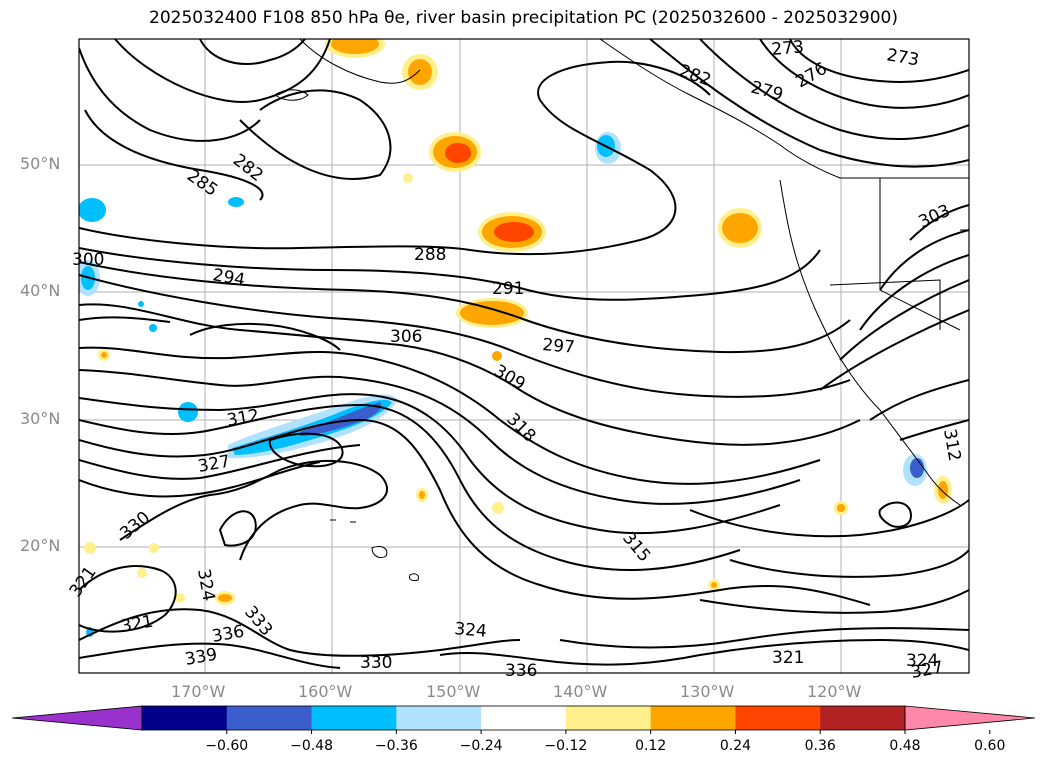  What do you see at coordinates (396, 746) in the screenshot?
I see `colorbar-tick-label: −0.36` at bounding box center [396, 746].